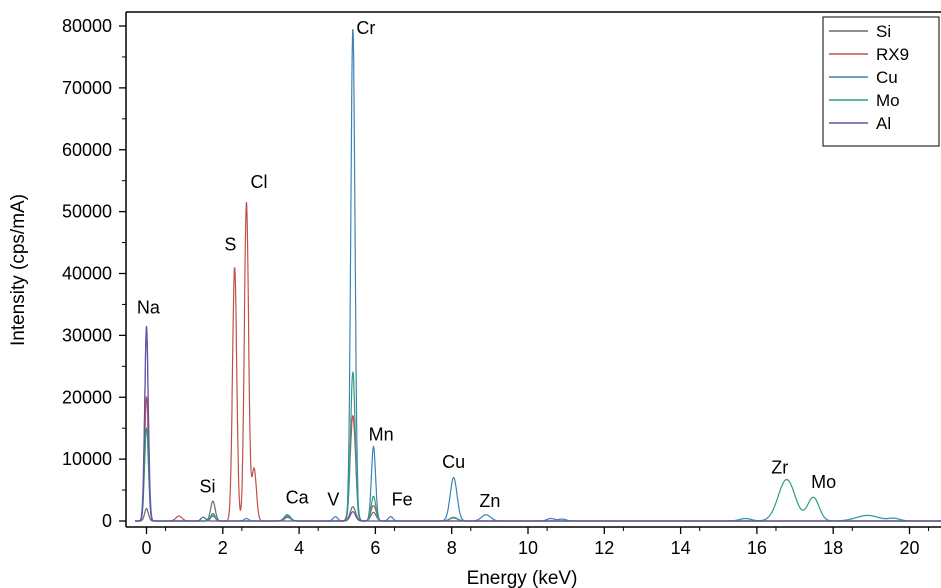  I want to click on peak-label-cl: Cl, so click(259, 182).